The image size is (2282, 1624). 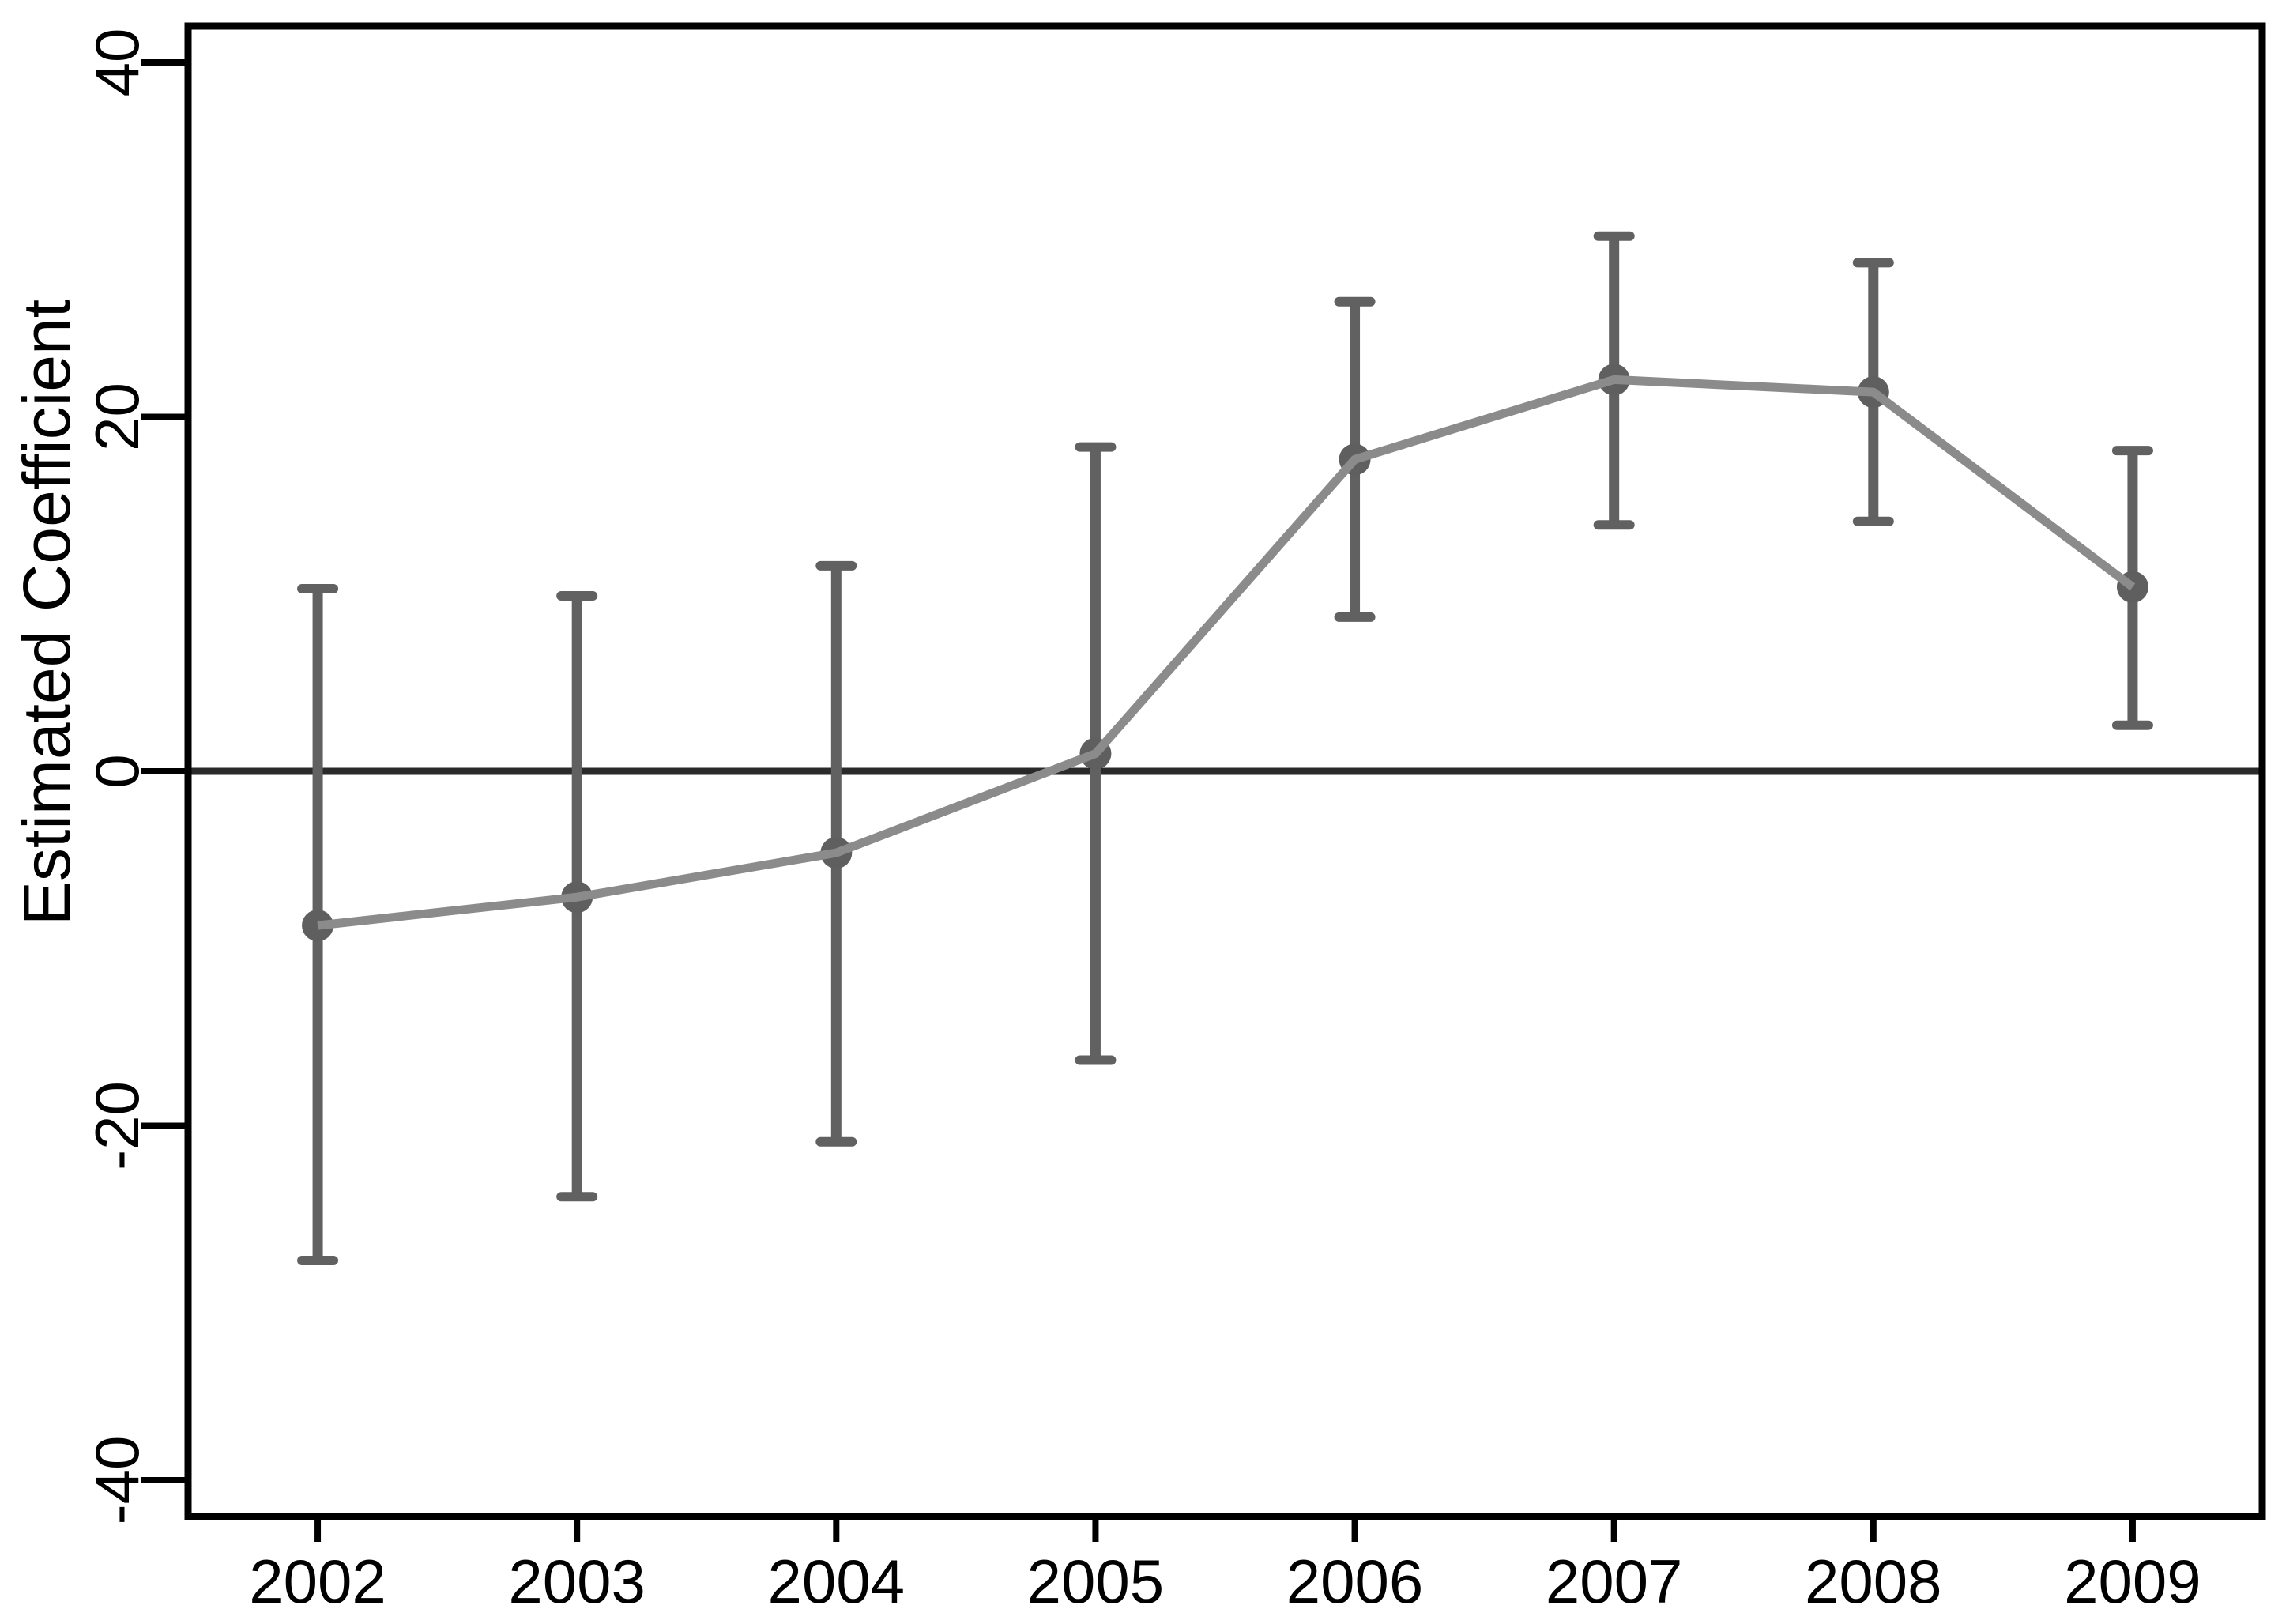 What do you see at coordinates (117, 771) in the screenshot?
I see `y-tick-label: 0` at bounding box center [117, 771].